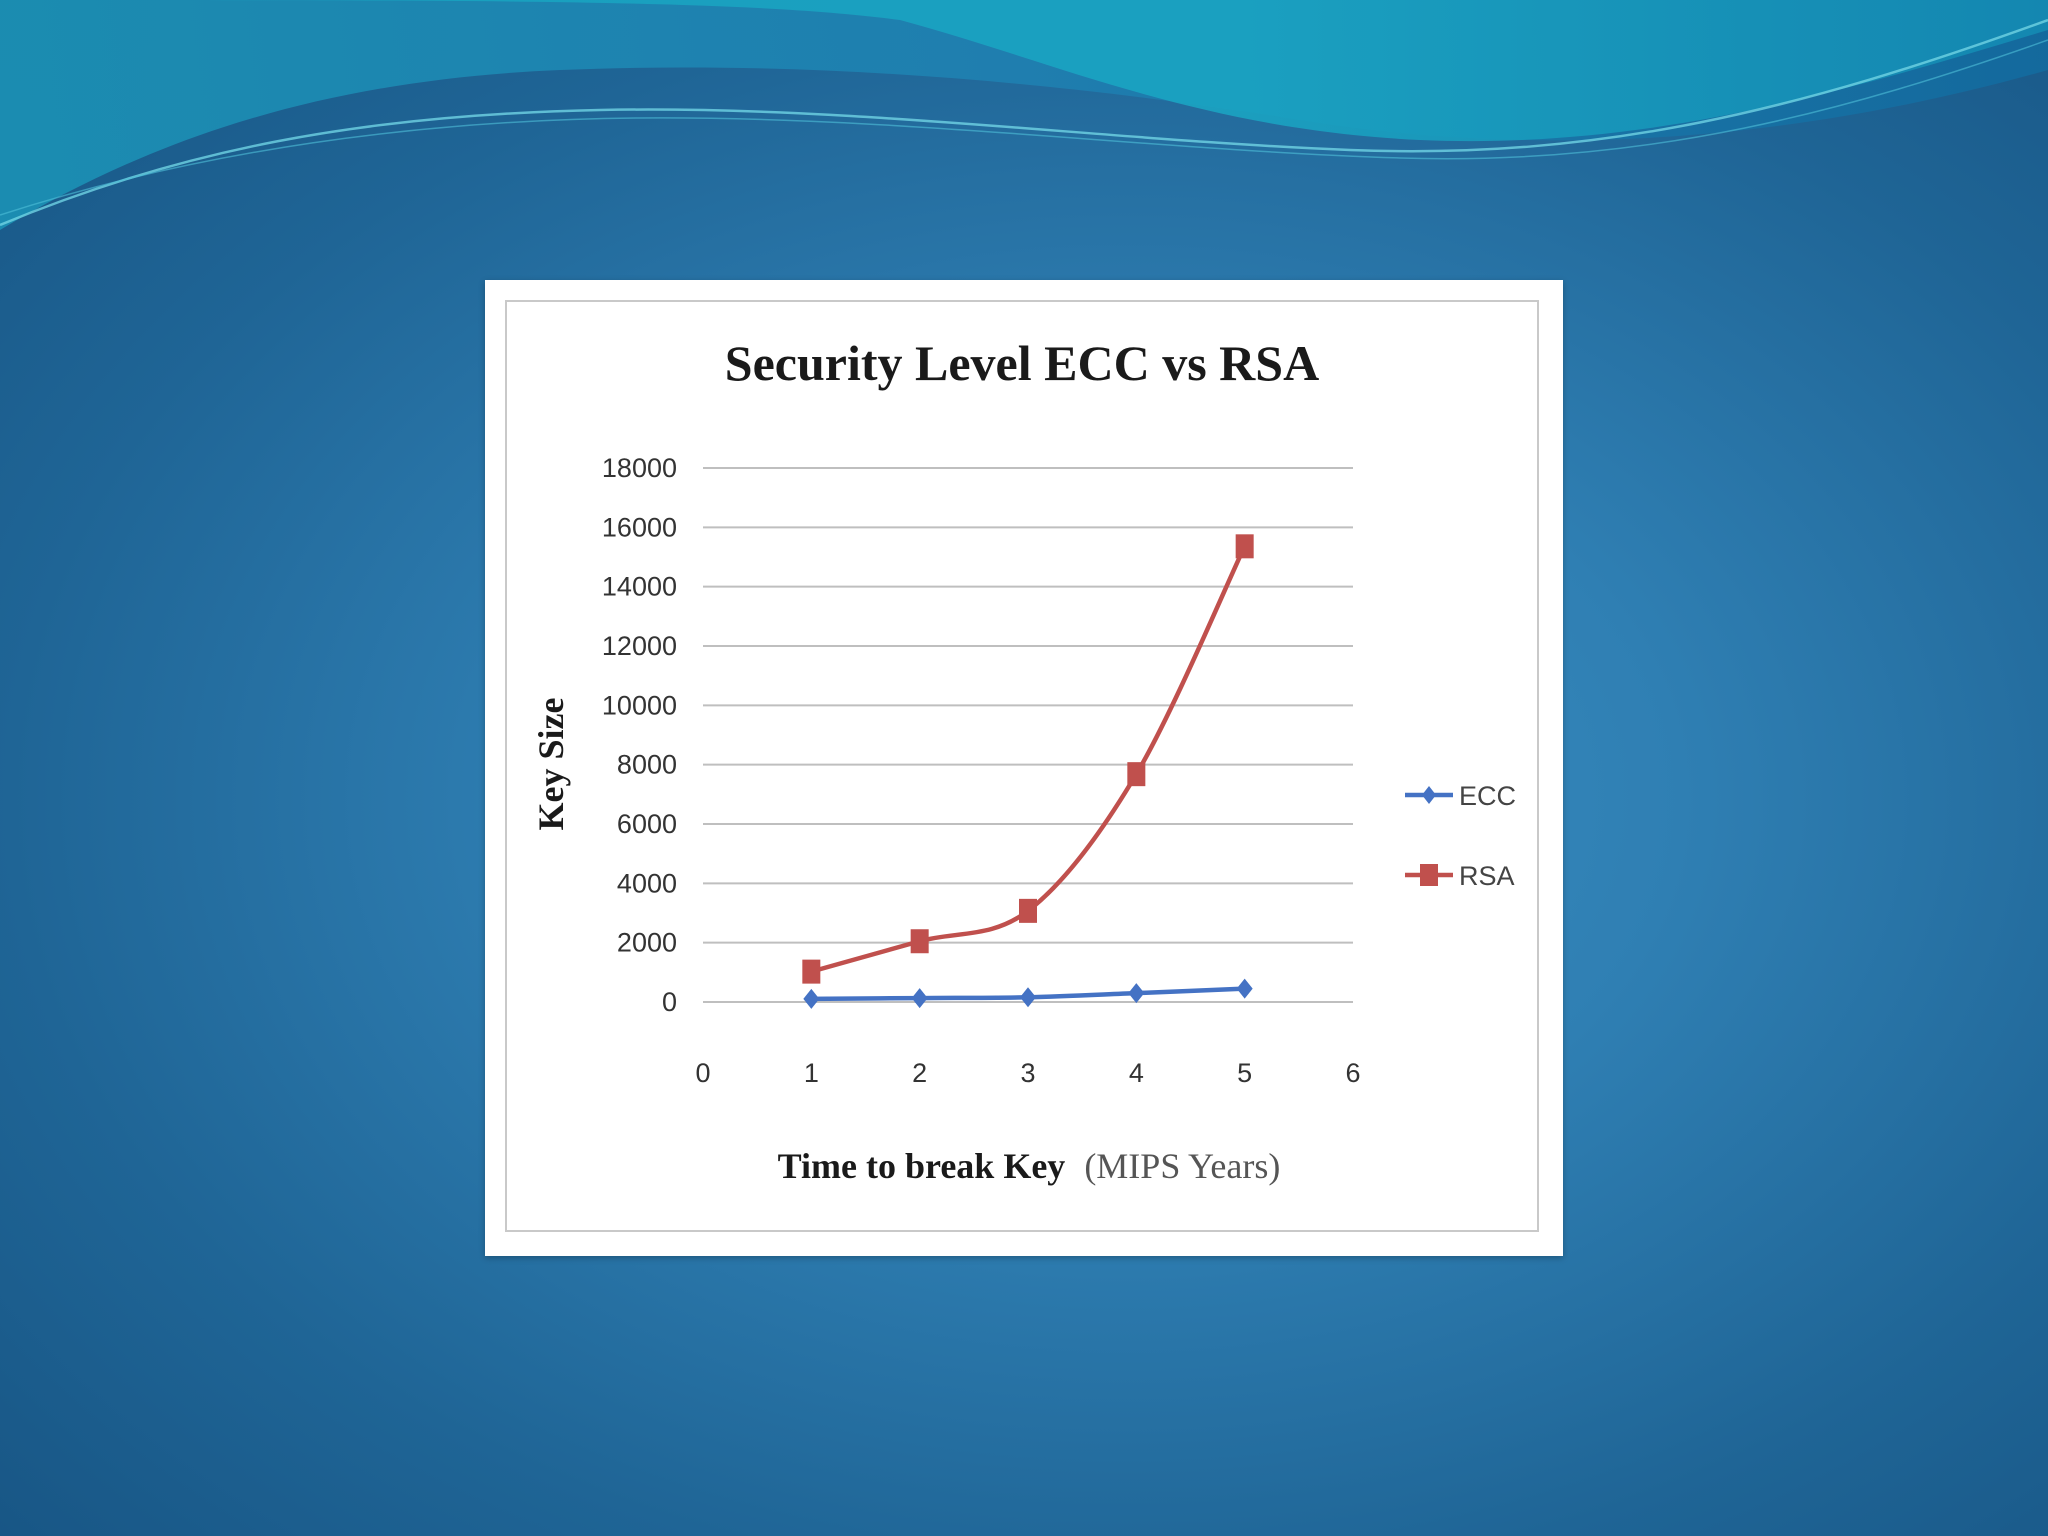 This screenshot has width=2048, height=1536. What do you see at coordinates (551, 764) in the screenshot?
I see `y-axis-title: Key Size` at bounding box center [551, 764].